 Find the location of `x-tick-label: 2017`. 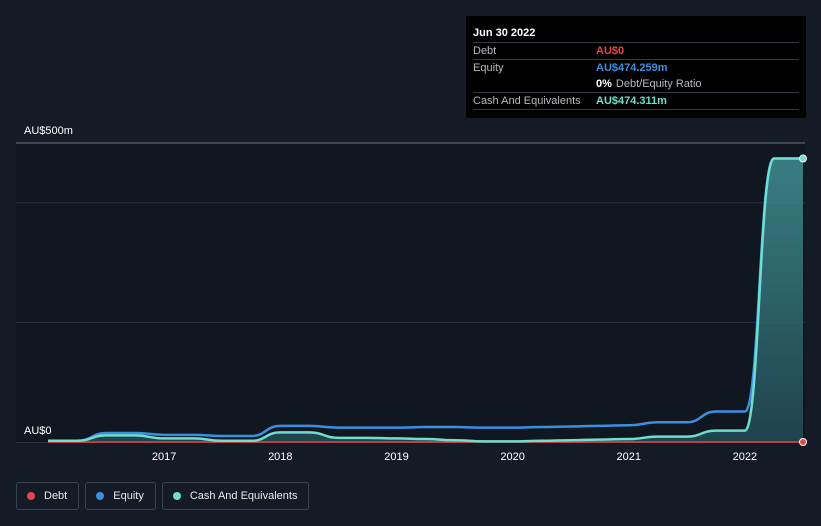

x-tick-label: 2017 is located at coordinates (164, 457).